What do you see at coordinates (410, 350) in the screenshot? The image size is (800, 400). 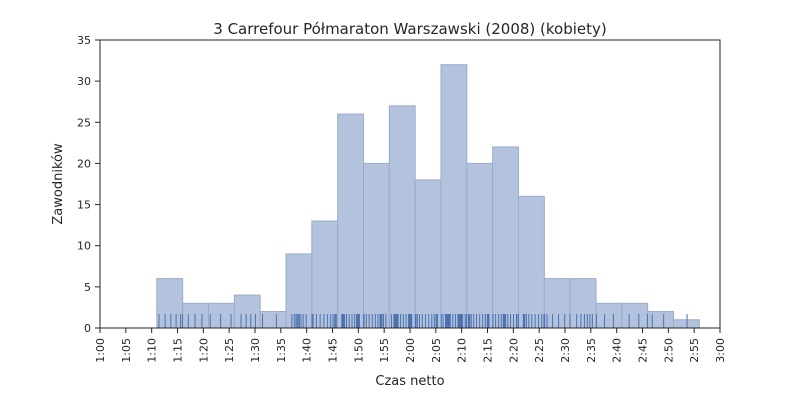 I see `x-tick-label: 2:00` at bounding box center [410, 350].